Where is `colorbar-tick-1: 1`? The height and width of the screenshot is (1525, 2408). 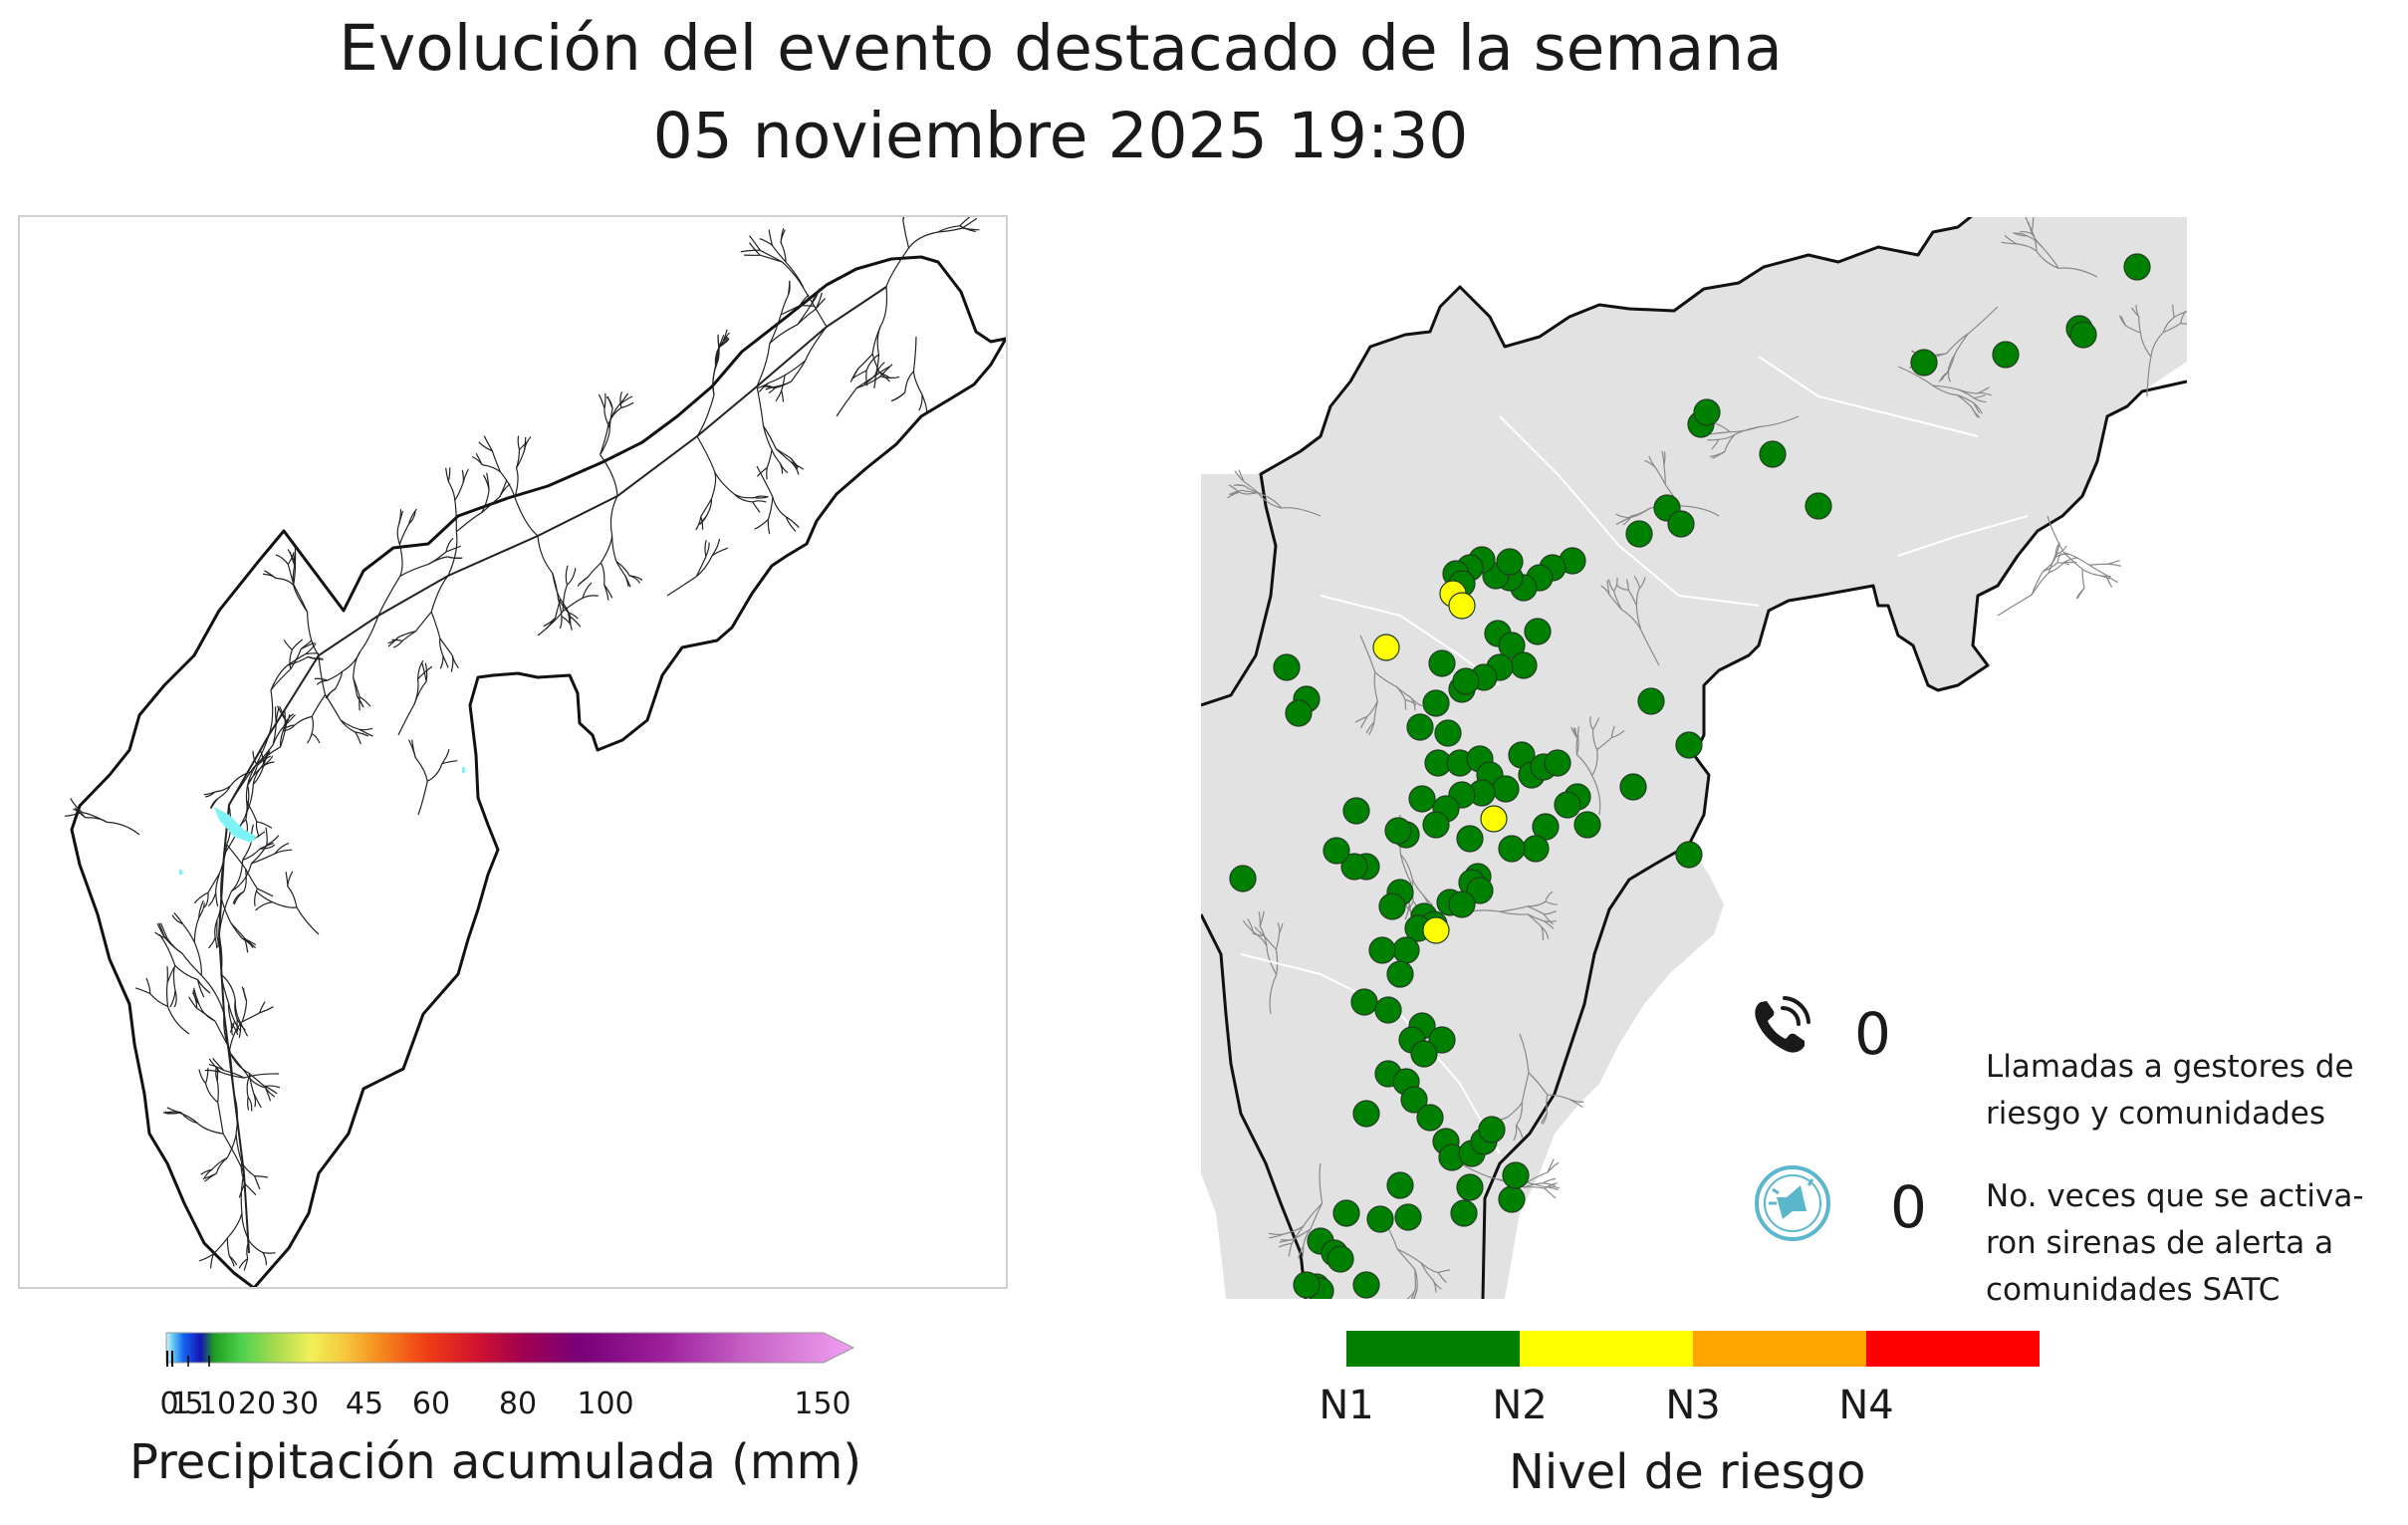 colorbar-tick-1: 1 is located at coordinates (180, 1404).